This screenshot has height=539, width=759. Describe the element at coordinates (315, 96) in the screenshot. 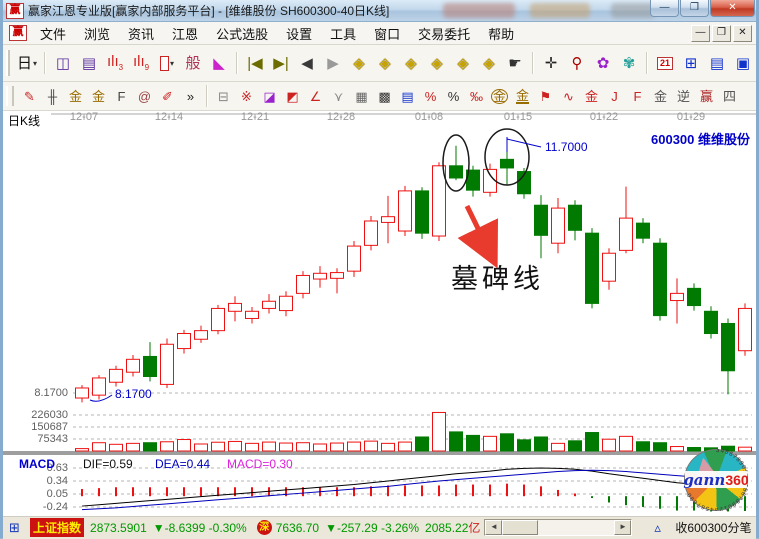

I see `angle-rays-icon: ∠` at that location.